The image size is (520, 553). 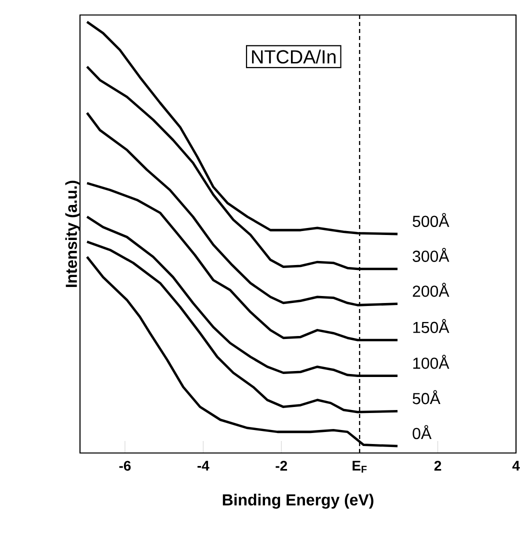 What do you see at coordinates (72, 233) in the screenshot?
I see `y-axis-title: Intensity (a.u.)` at bounding box center [72, 233].